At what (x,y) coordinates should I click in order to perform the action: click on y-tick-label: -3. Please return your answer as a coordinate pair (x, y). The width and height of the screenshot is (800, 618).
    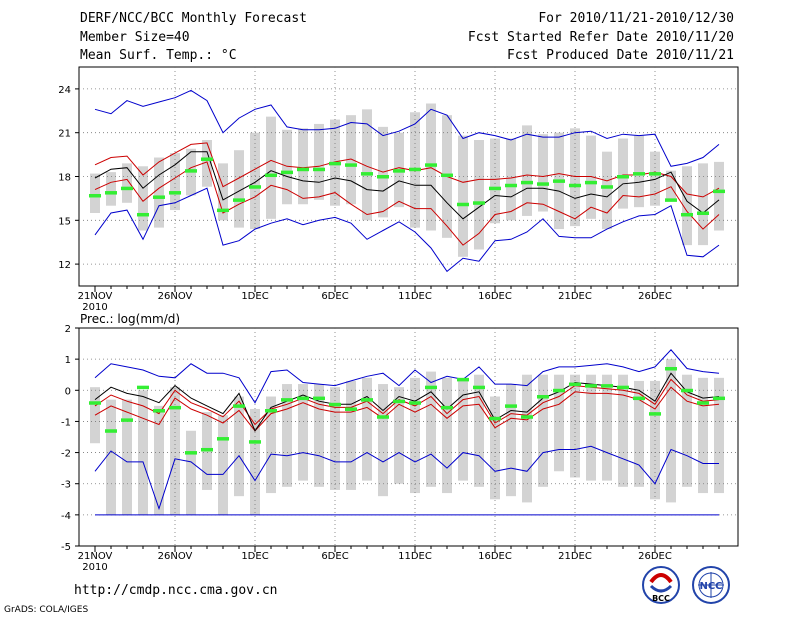
    Looking at the image, I should click on (66, 485).